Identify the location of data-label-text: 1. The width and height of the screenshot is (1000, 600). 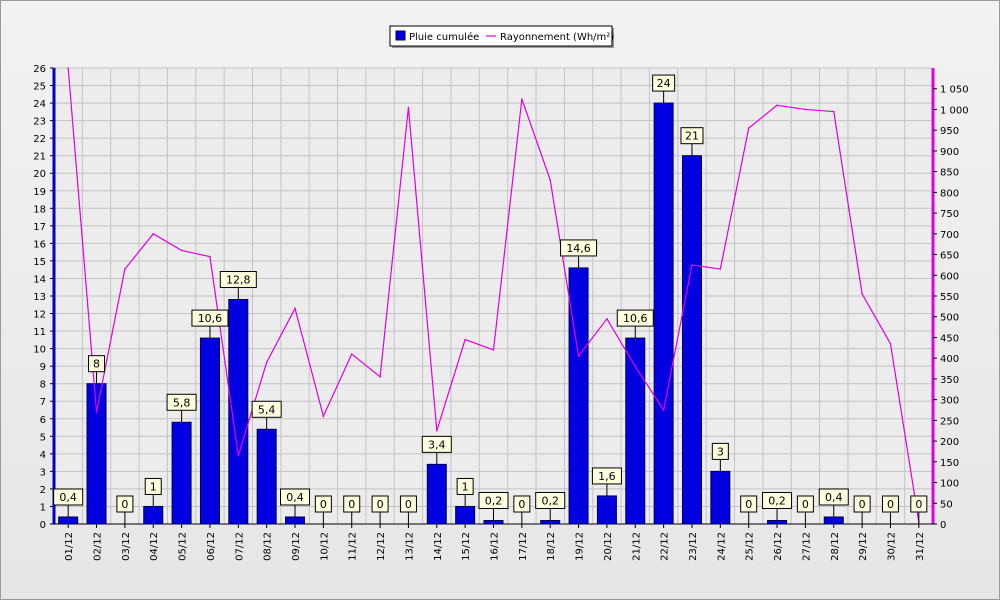
(153, 486).